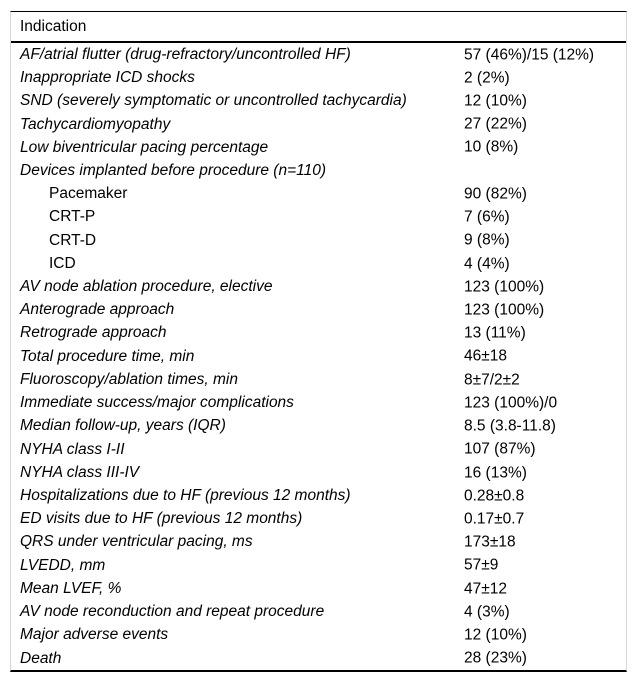 This screenshot has height=687, width=640. I want to click on table-row: Death 28 (23%), so click(318, 658).